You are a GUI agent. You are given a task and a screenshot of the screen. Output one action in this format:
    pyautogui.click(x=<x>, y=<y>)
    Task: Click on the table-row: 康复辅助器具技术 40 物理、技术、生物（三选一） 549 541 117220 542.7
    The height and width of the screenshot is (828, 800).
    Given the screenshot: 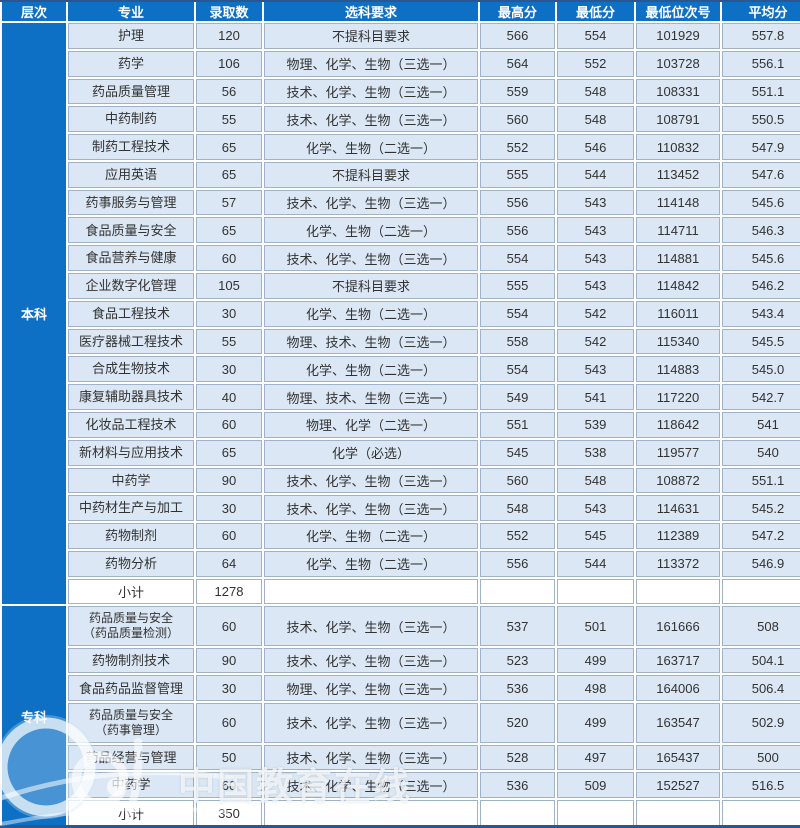 What is the action you would take?
    pyautogui.click(x=401, y=397)
    